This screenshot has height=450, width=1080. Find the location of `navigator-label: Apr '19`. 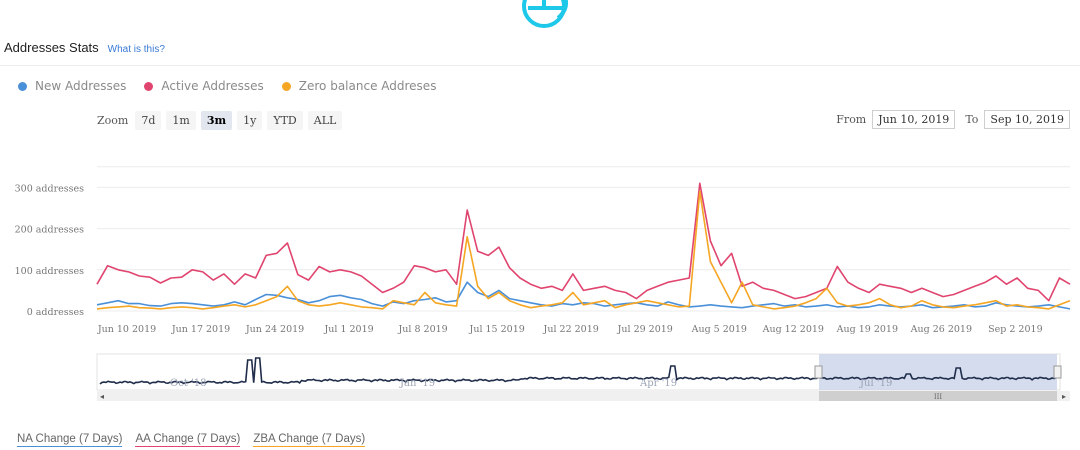

navigator-label: Apr '19 is located at coordinates (658, 383).